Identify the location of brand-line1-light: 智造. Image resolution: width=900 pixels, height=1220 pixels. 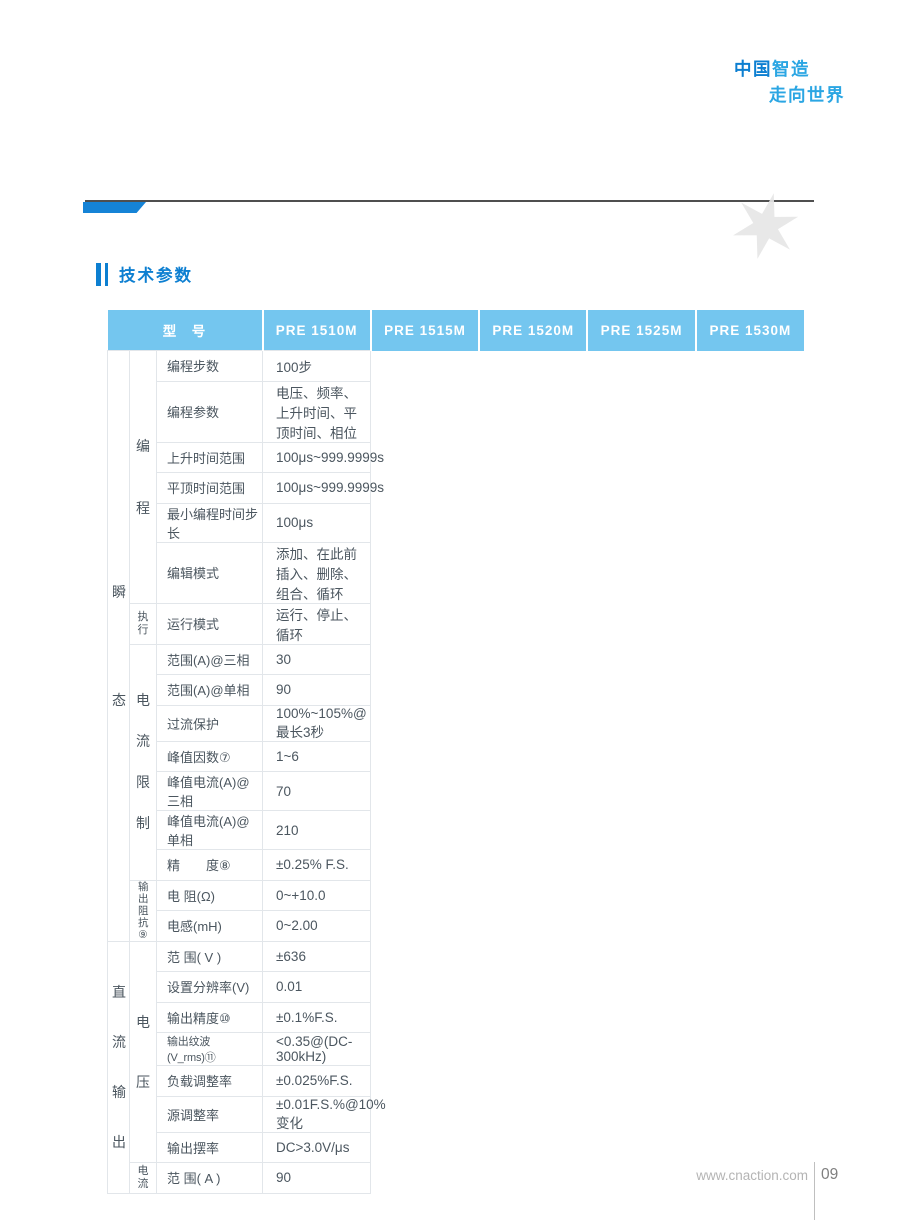
(791, 69).